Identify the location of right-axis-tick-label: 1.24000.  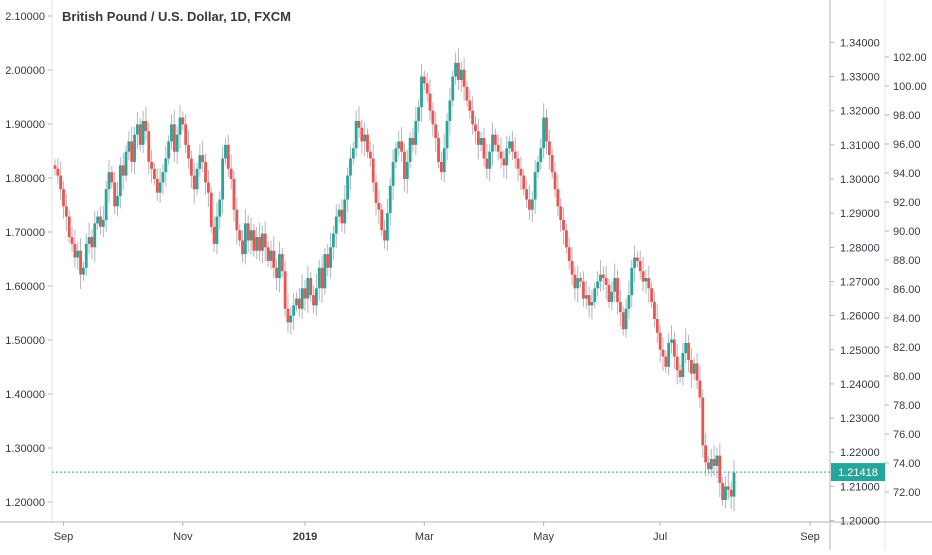
(860, 385).